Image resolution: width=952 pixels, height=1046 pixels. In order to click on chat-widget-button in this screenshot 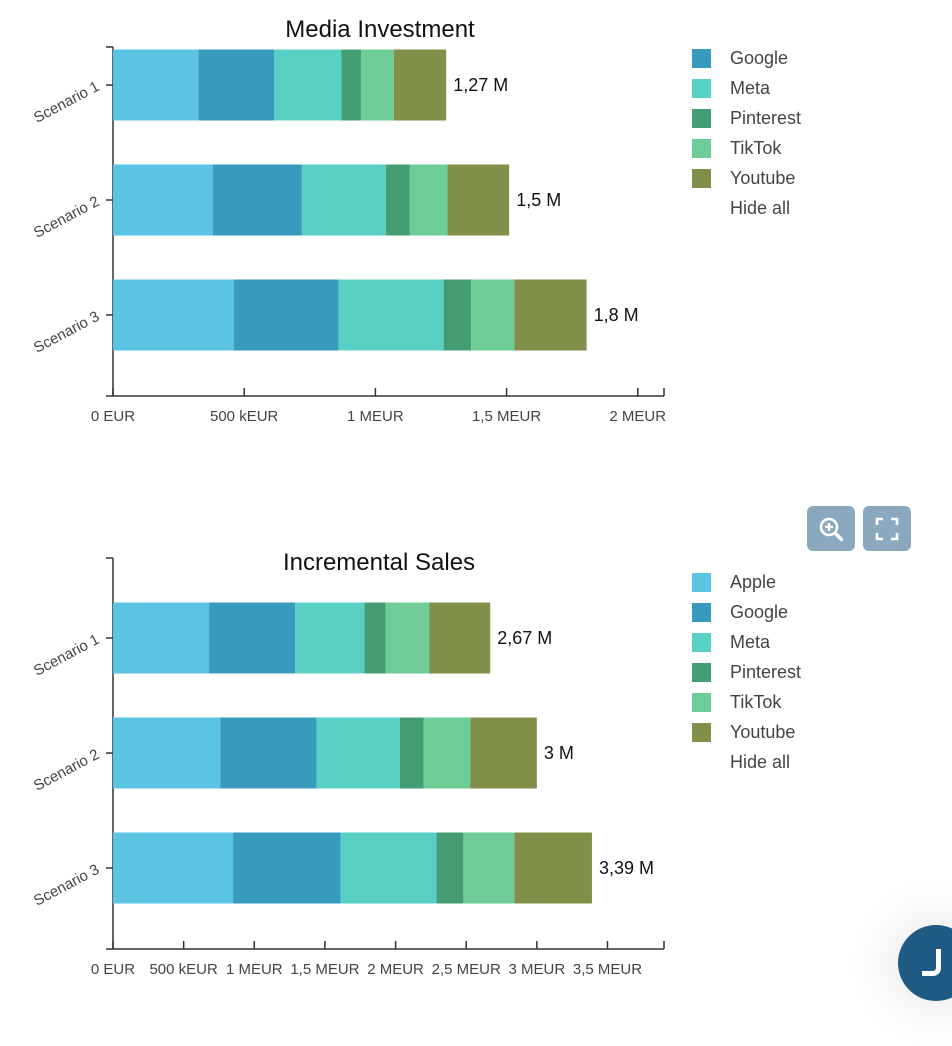, I will do `click(925, 963)`.